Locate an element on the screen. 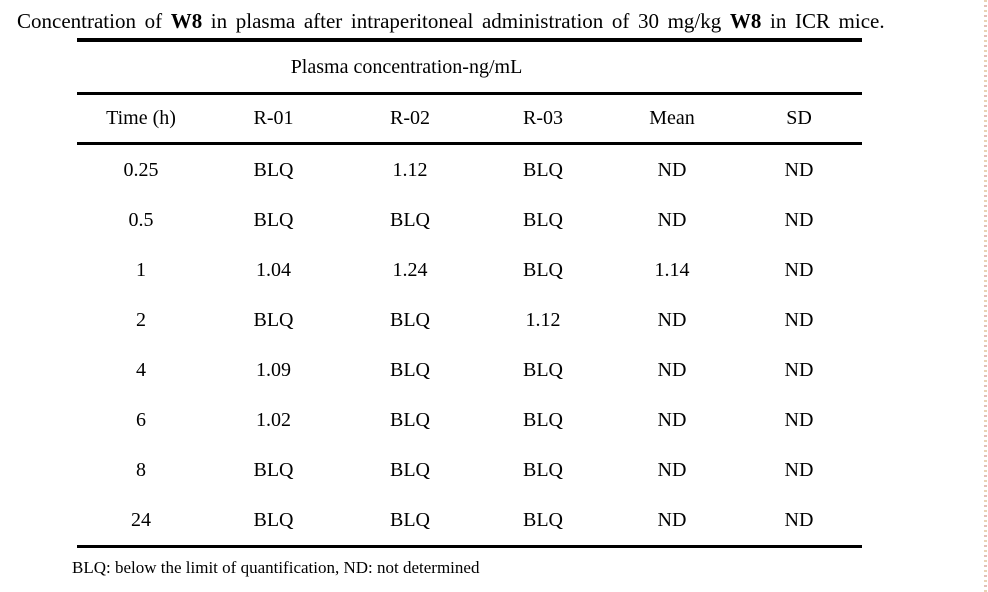 The image size is (988, 592). table-cell: 1.14 is located at coordinates (672, 269).